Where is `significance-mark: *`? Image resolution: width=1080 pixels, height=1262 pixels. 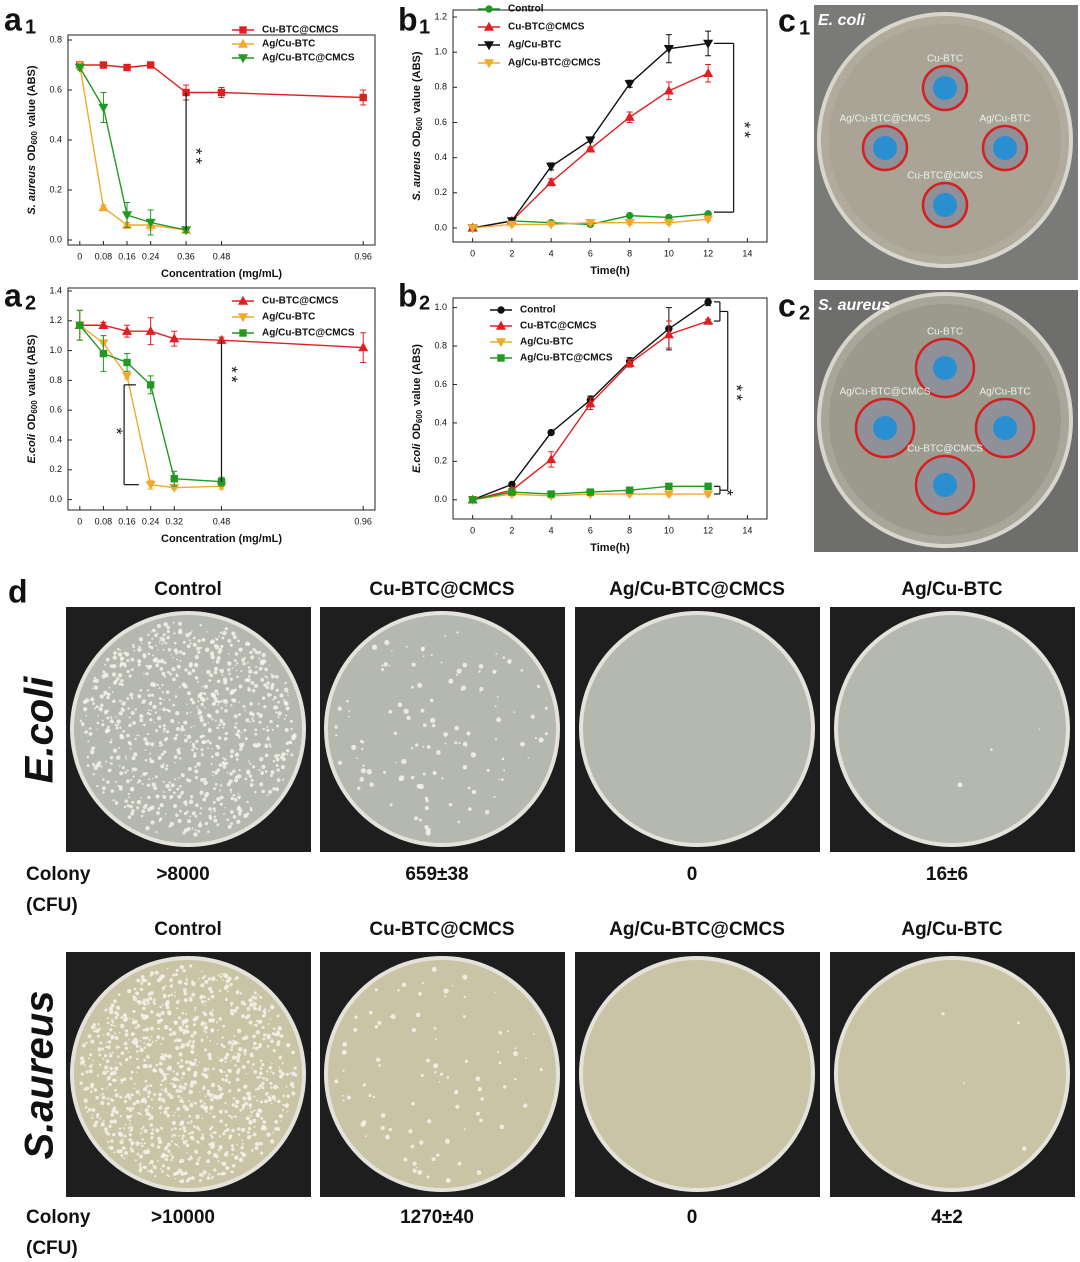
significance-mark: * is located at coordinates (726, 494).